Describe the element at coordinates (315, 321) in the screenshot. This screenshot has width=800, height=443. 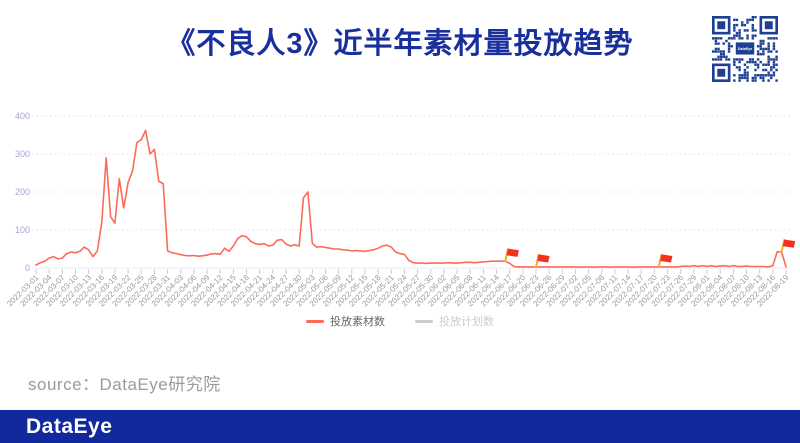
I see `legend-marker-materials-icon` at that location.